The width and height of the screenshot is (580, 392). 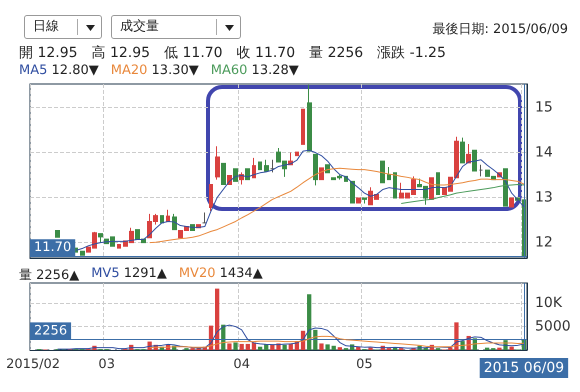 What do you see at coordinates (106, 364) in the screenshot?
I see `x-tick-label: 03` at bounding box center [106, 364].